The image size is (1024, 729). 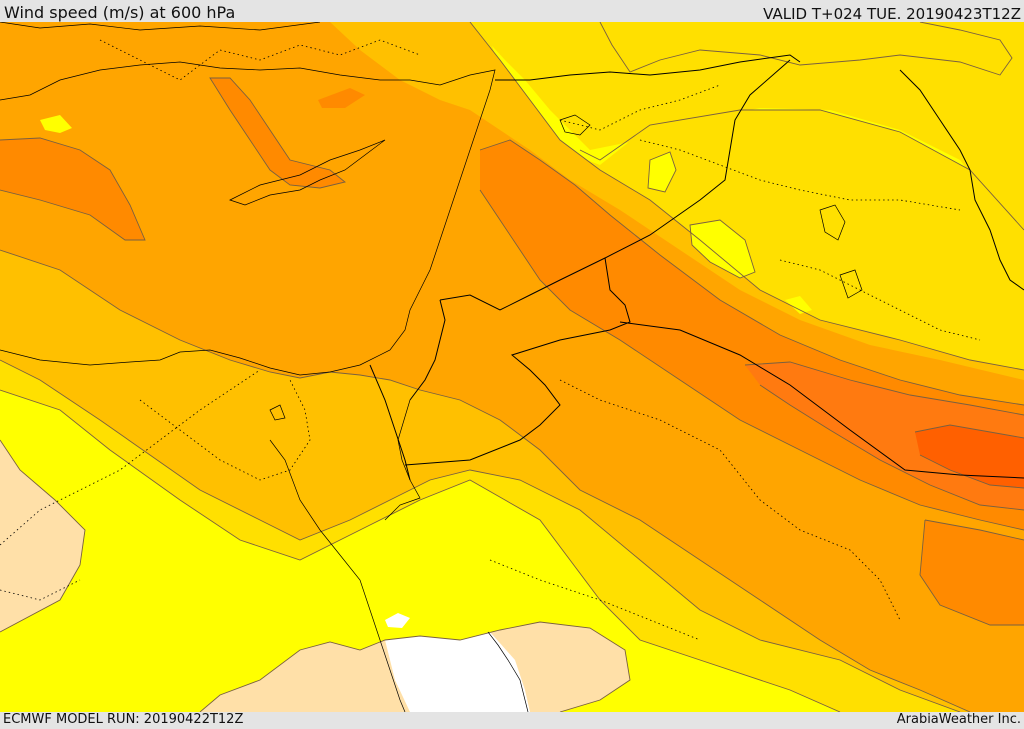 I want to click on calm-spot-iraq, so click(x=722, y=249).